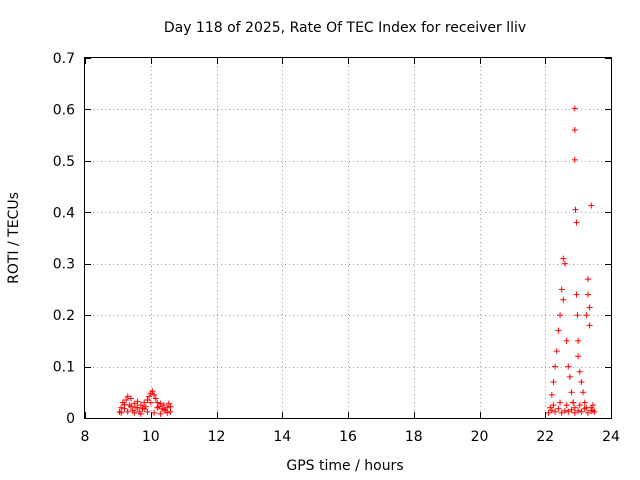 Image resolution: width=640 pixels, height=480 pixels. What do you see at coordinates (414, 437) in the screenshot?
I see `x-tick-label: 18` at bounding box center [414, 437].